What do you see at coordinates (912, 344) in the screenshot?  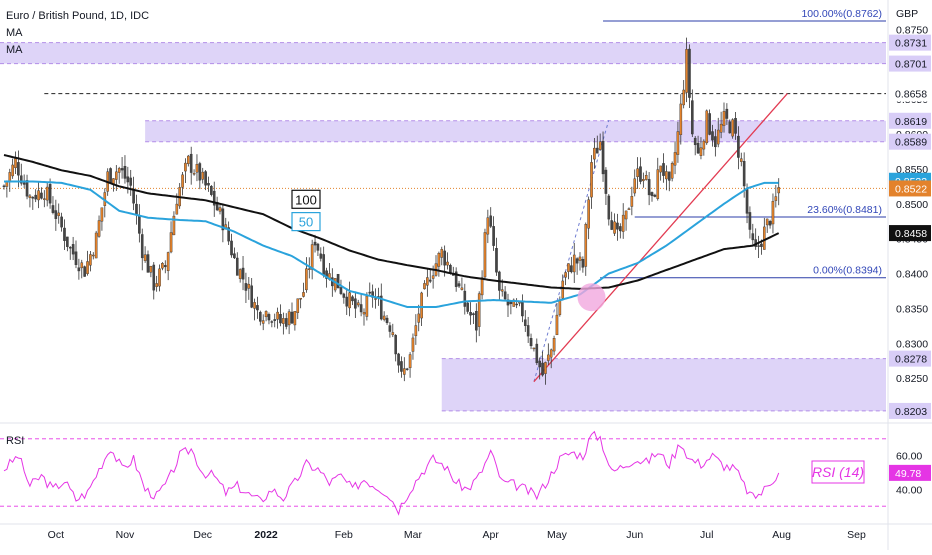 I see `price-tick-label: 0.8300` at bounding box center [912, 344].